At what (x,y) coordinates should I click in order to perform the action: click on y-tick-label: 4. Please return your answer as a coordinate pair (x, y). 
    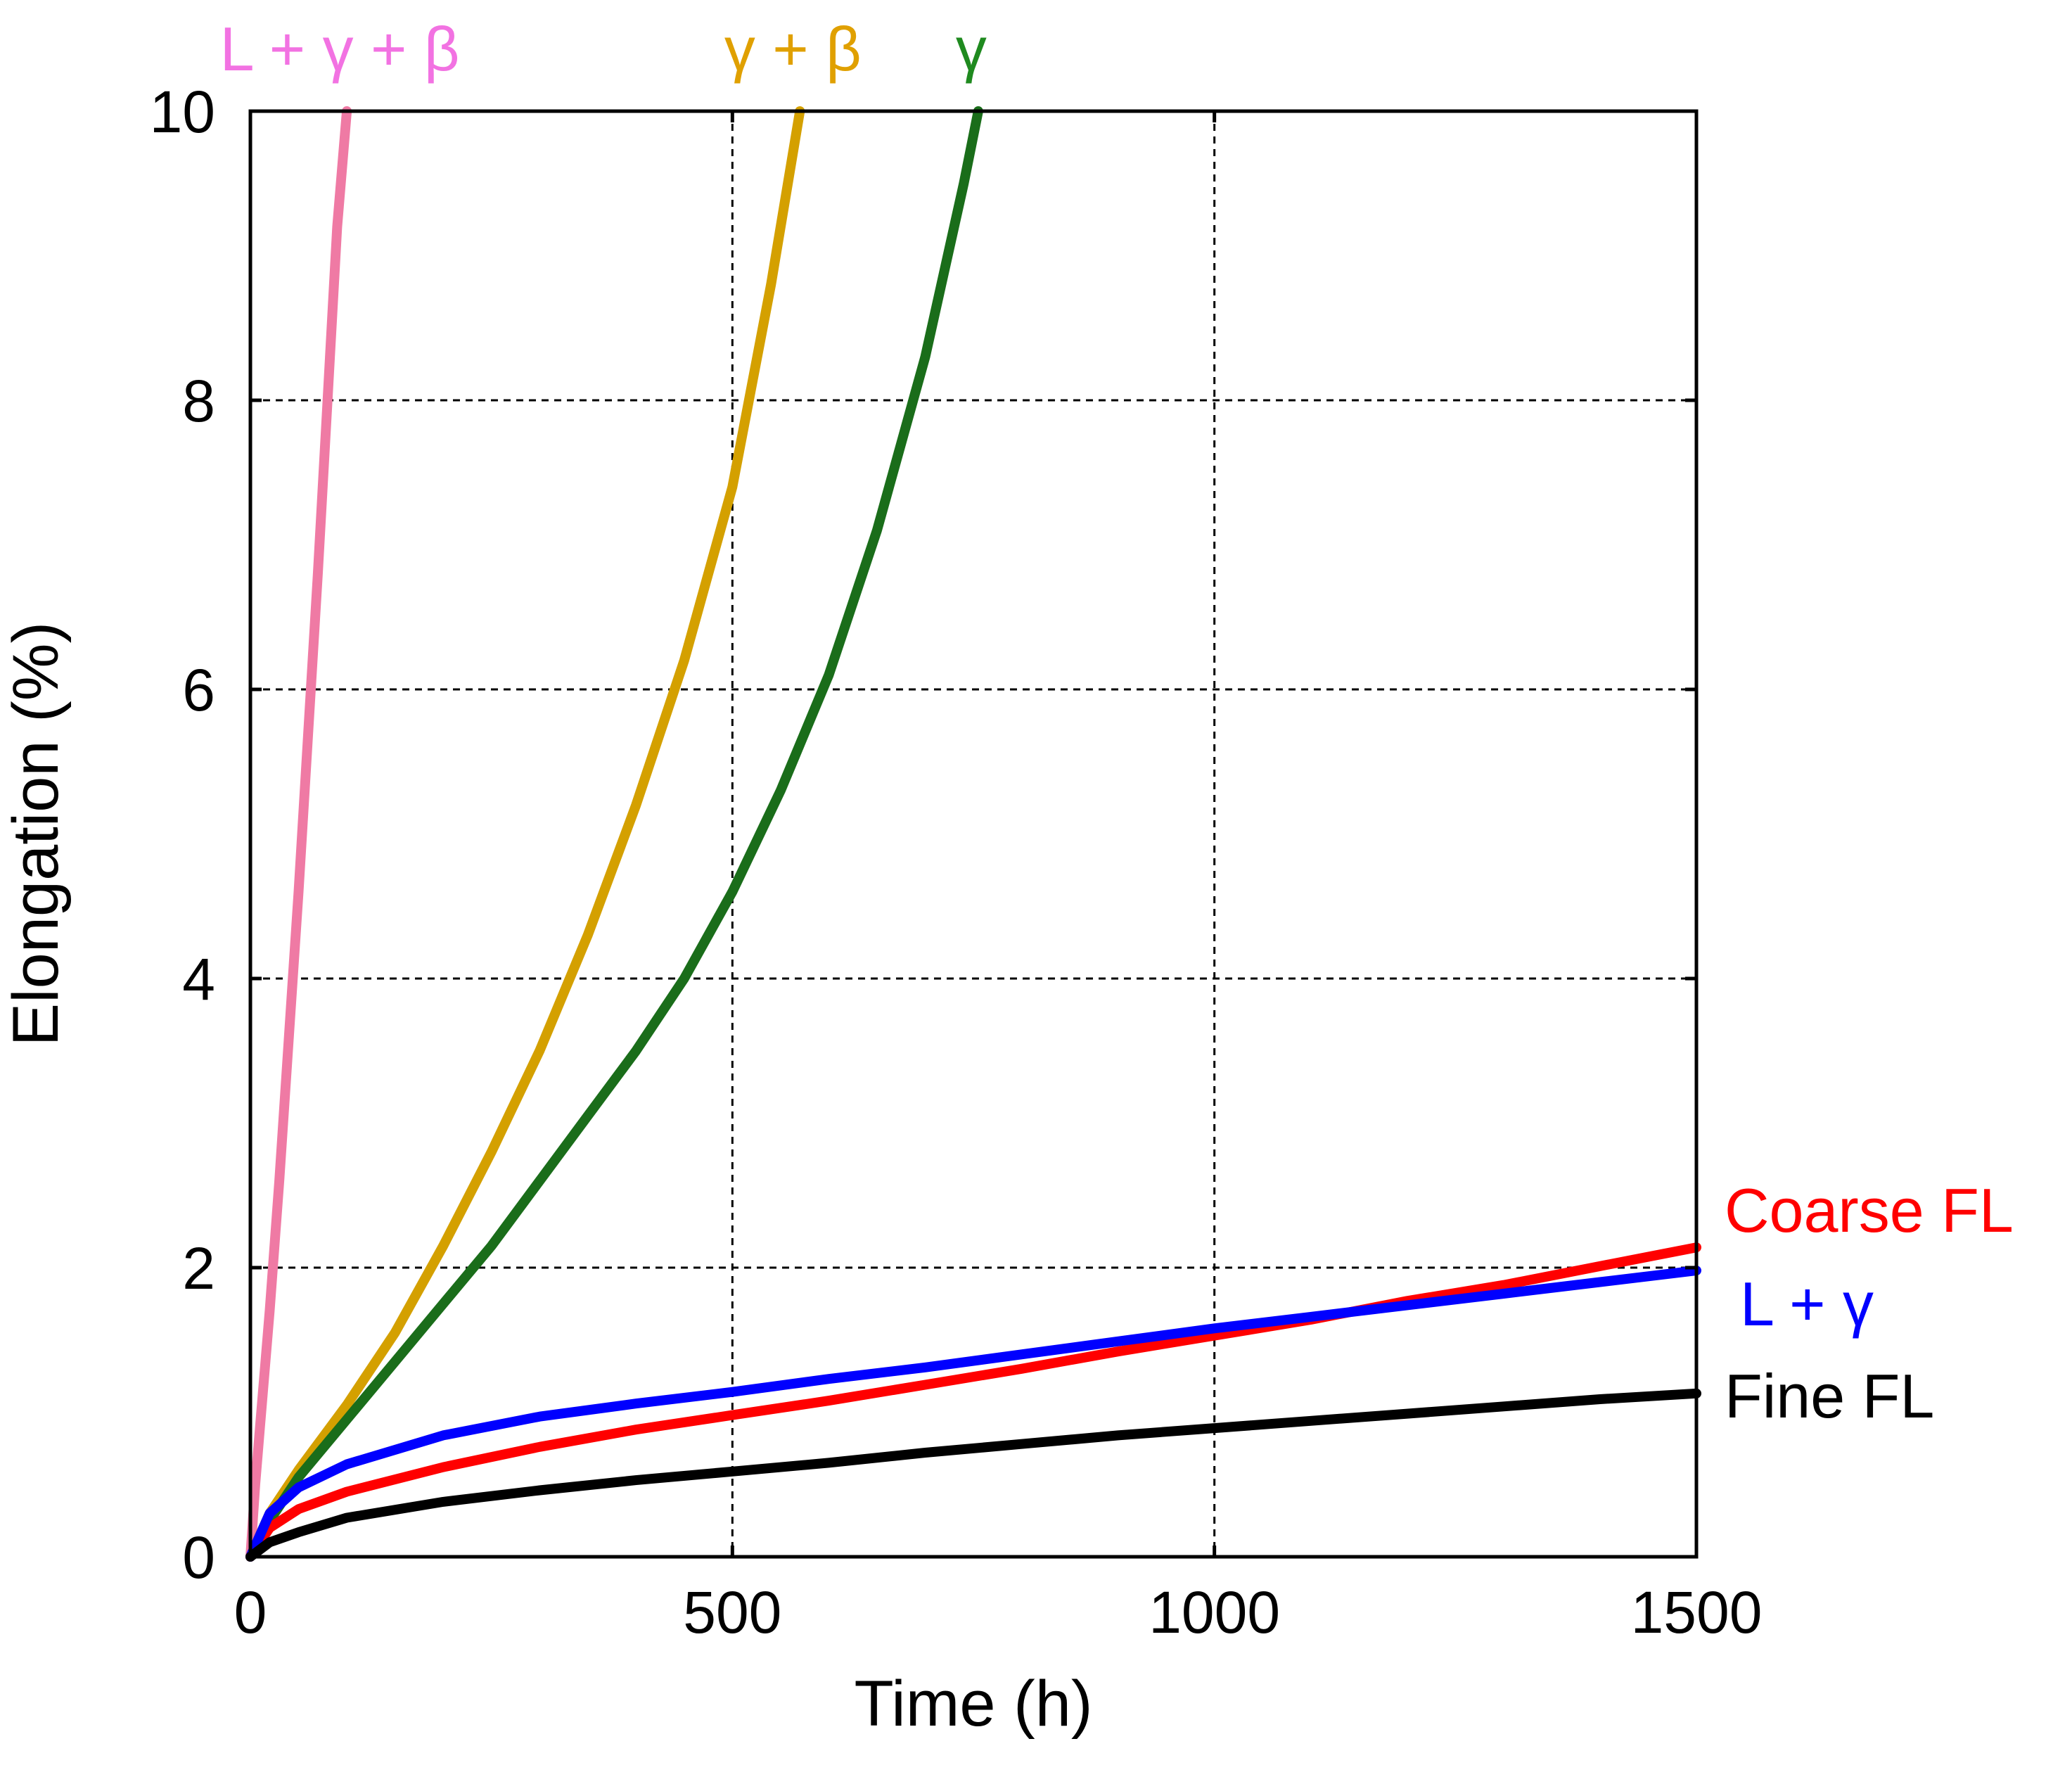
    Looking at the image, I should click on (198, 979).